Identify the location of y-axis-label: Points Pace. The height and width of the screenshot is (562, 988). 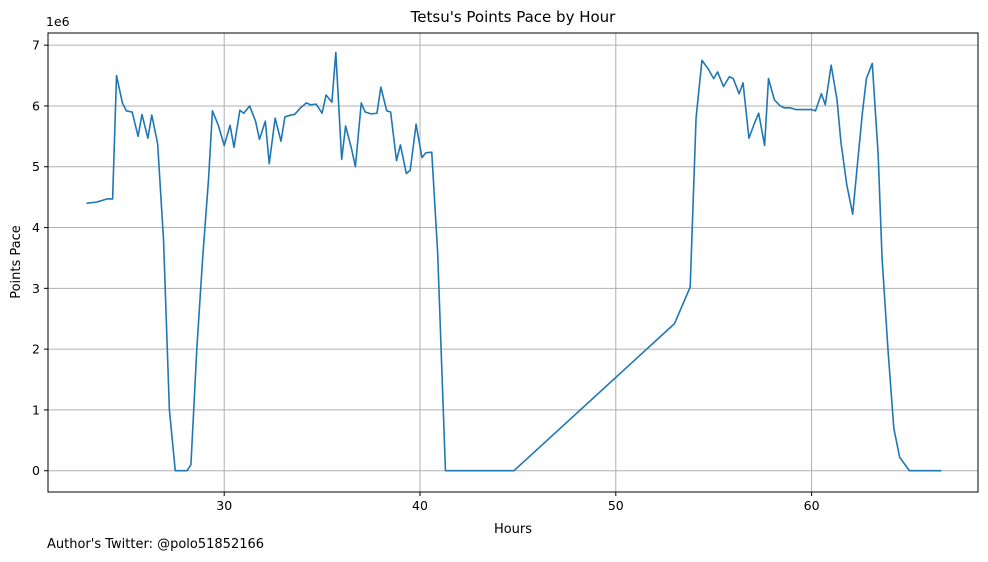
(16, 262).